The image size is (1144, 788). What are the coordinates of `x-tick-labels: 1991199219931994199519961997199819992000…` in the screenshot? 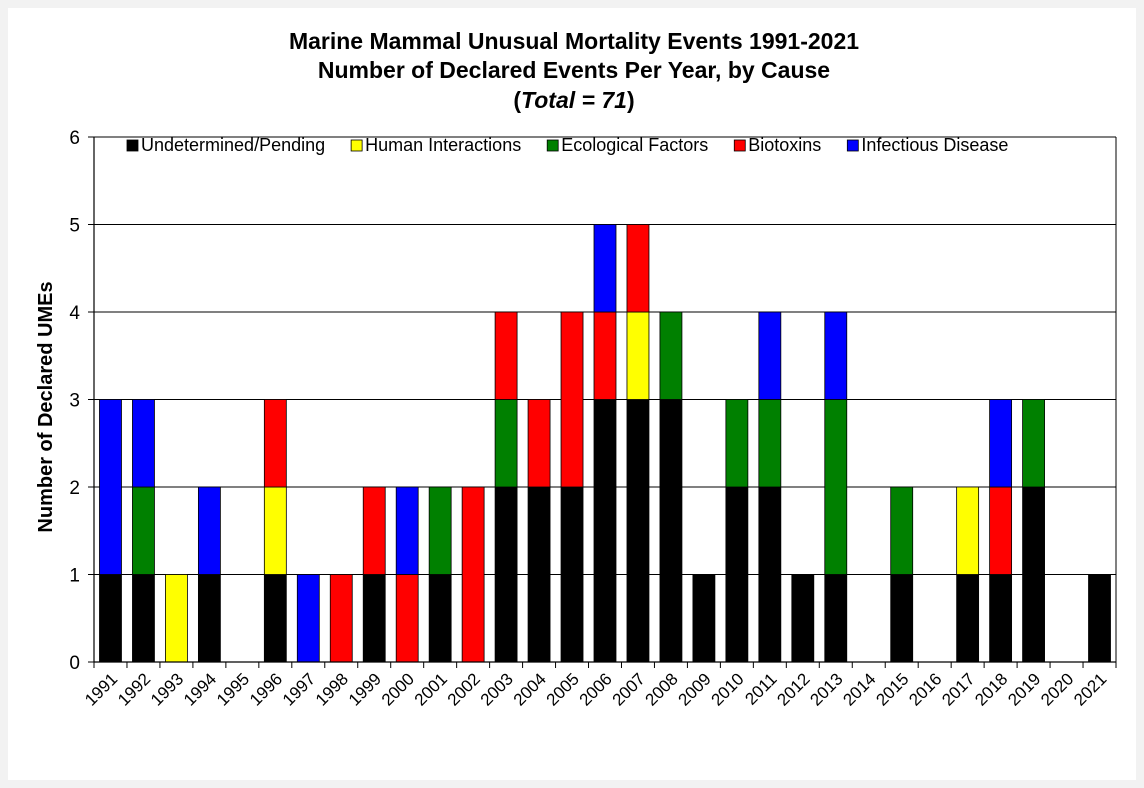 It's located at (595, 689).